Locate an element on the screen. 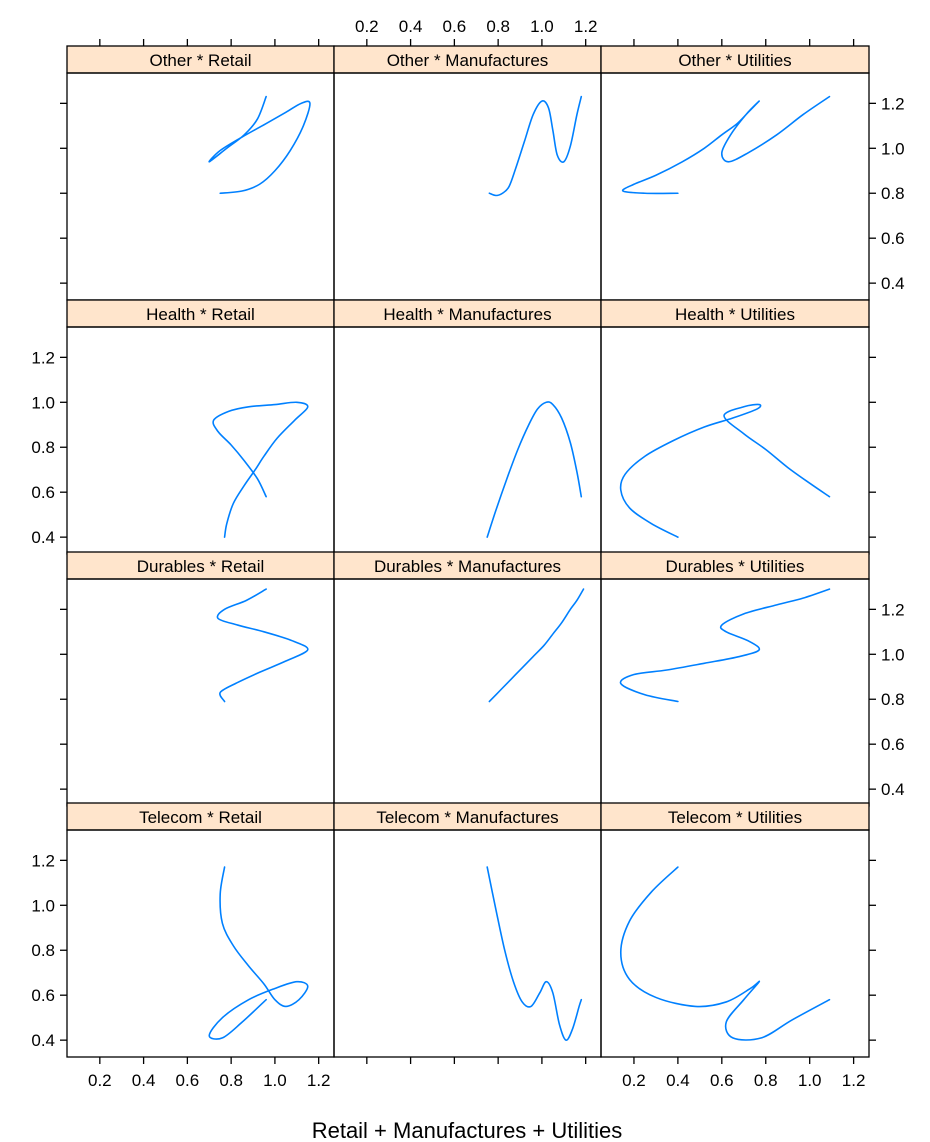 The height and width of the screenshot is (1142, 930). strip-label: Other * Utilities is located at coordinates (734, 60).